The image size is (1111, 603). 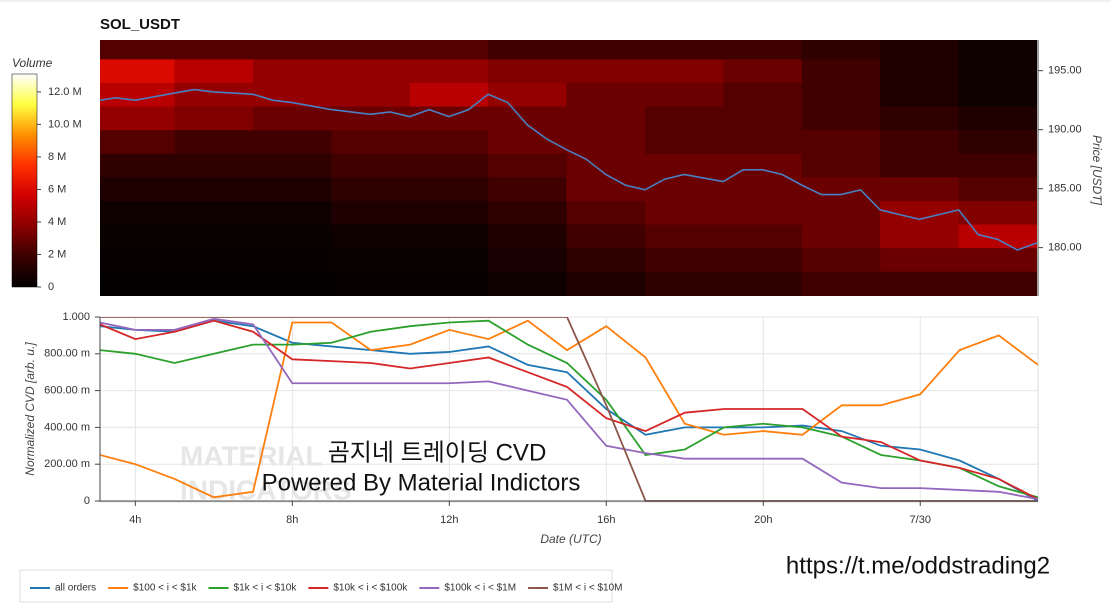 I want to click on watermark: MATERIAL INDICATORS, so click(x=266, y=472).